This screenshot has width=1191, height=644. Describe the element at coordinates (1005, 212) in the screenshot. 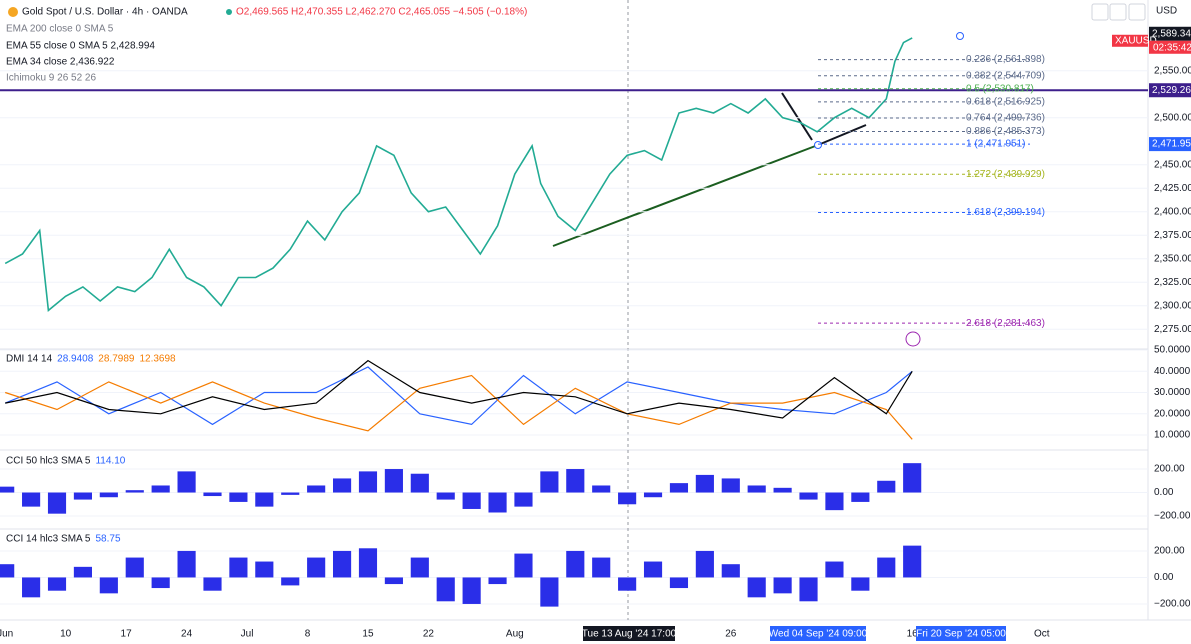

I see `fib-label: 1.618 (2,399.194)` at that location.